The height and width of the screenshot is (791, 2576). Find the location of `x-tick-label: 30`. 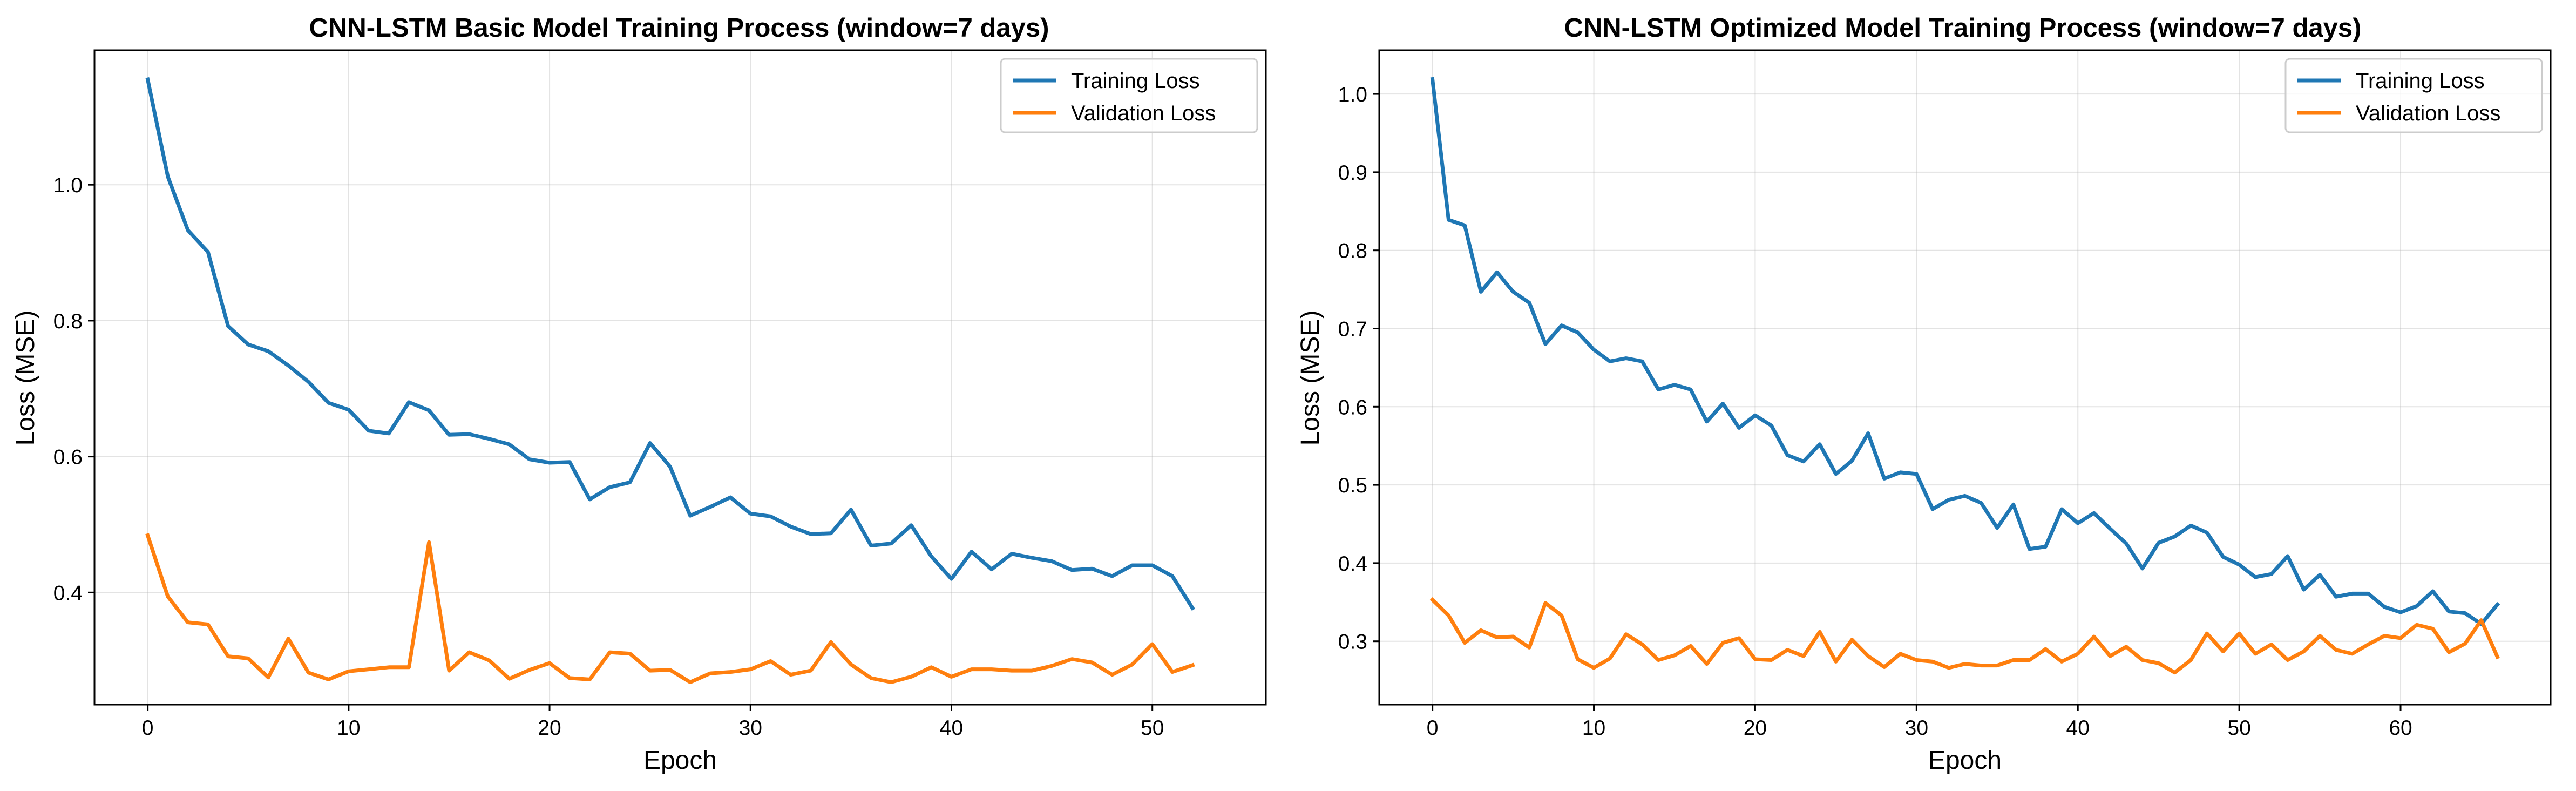

x-tick-label: 30 is located at coordinates (1916, 728).